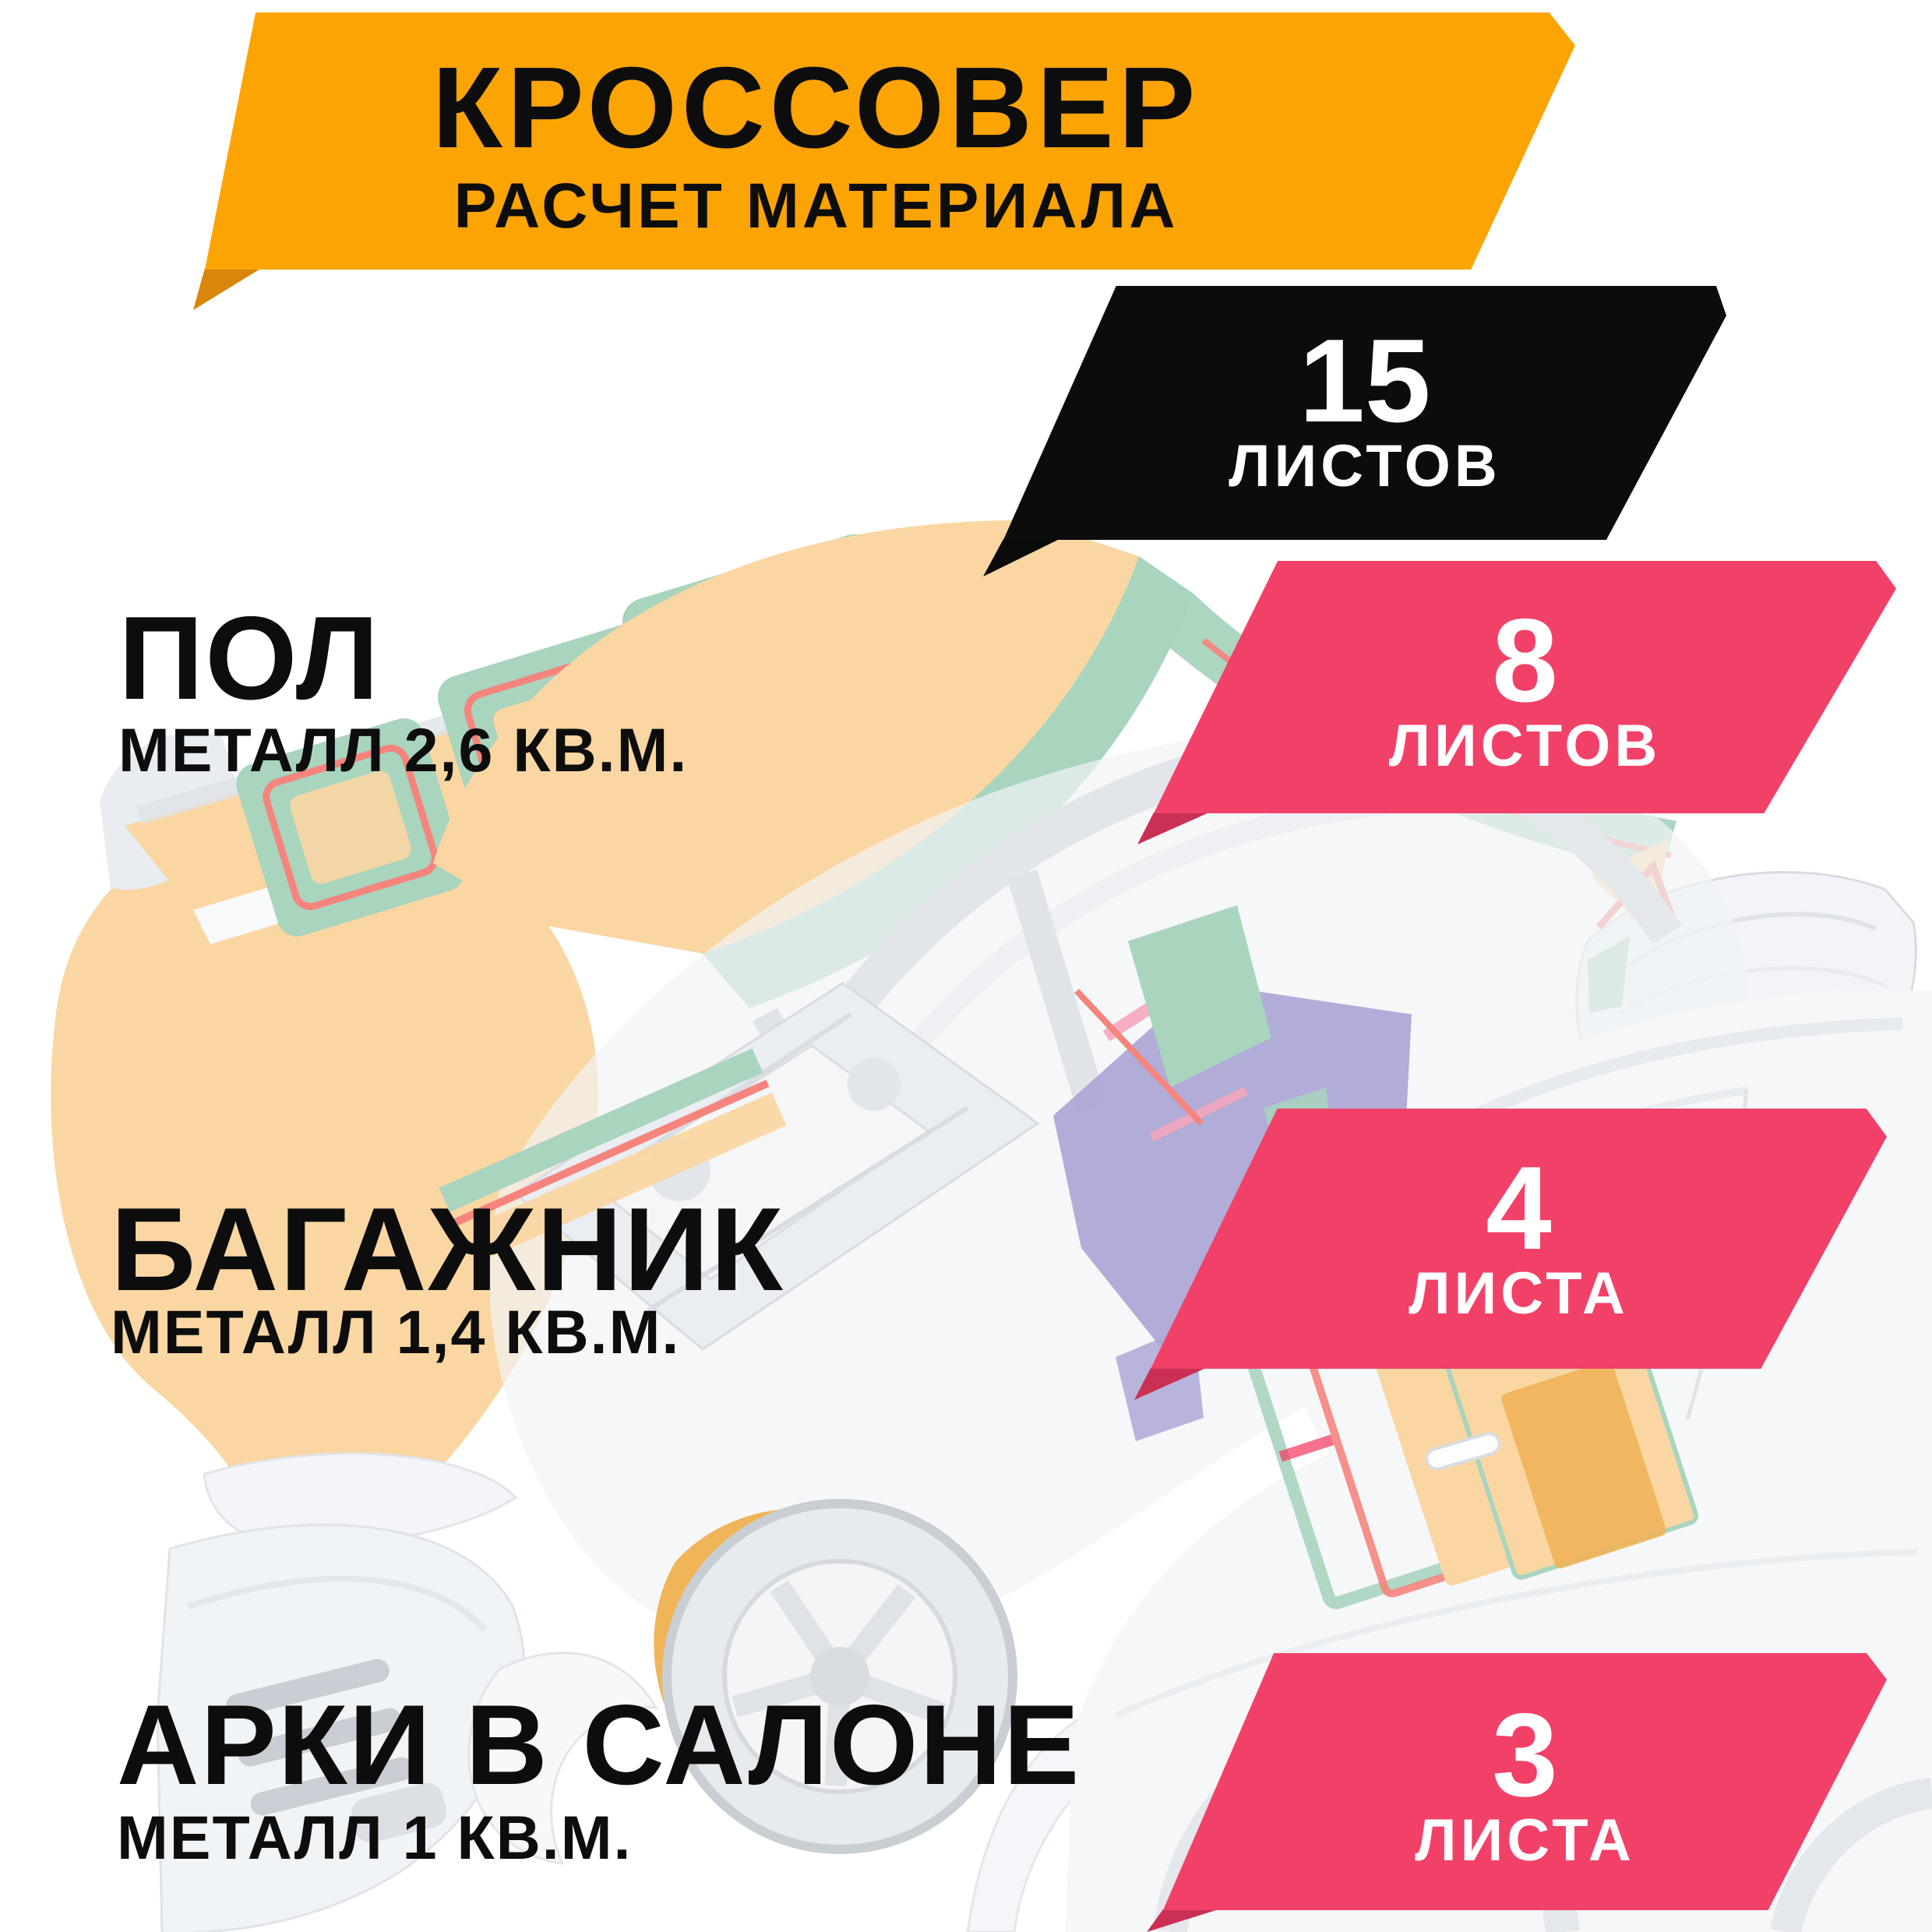 Image resolution: width=1932 pixels, height=1932 pixels. I want to click on arches-detail: МЕТАЛЛ 1 КВ.М., so click(375, 1837).